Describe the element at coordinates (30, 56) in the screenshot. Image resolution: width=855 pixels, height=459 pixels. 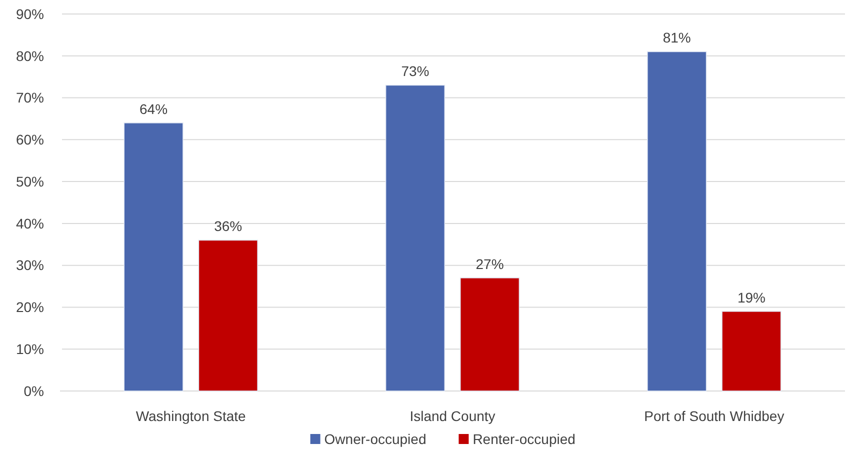
I see `y-tick-label: 80%` at that location.